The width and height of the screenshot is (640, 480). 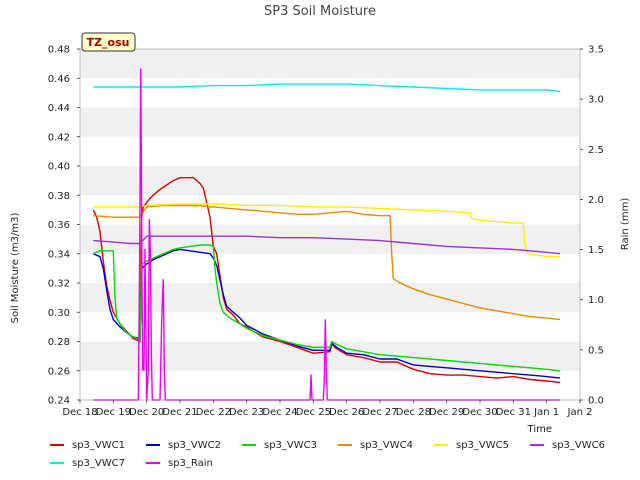 I want to click on x-tick-label: Dec 24, so click(x=279, y=412).